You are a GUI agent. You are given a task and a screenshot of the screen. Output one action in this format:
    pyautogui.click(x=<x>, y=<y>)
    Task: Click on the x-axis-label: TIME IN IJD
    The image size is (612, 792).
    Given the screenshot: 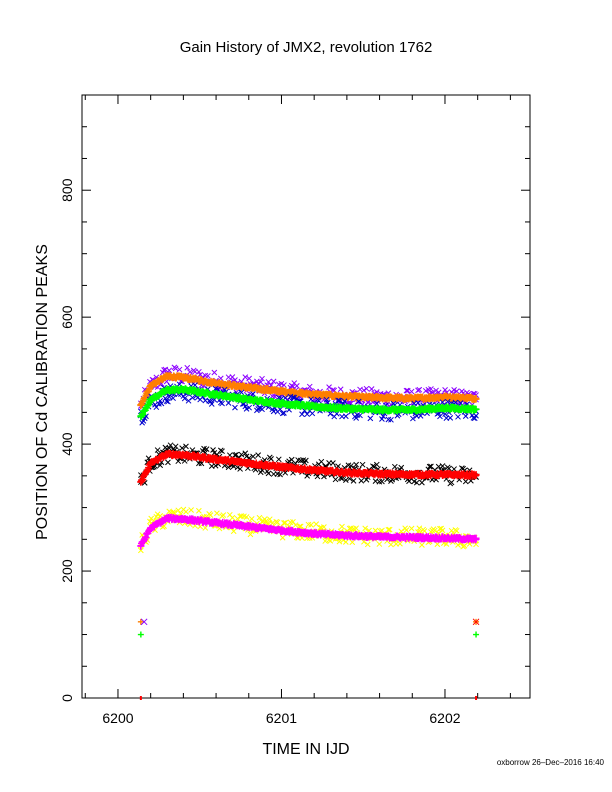 What is the action you would take?
    pyautogui.click(x=305, y=749)
    